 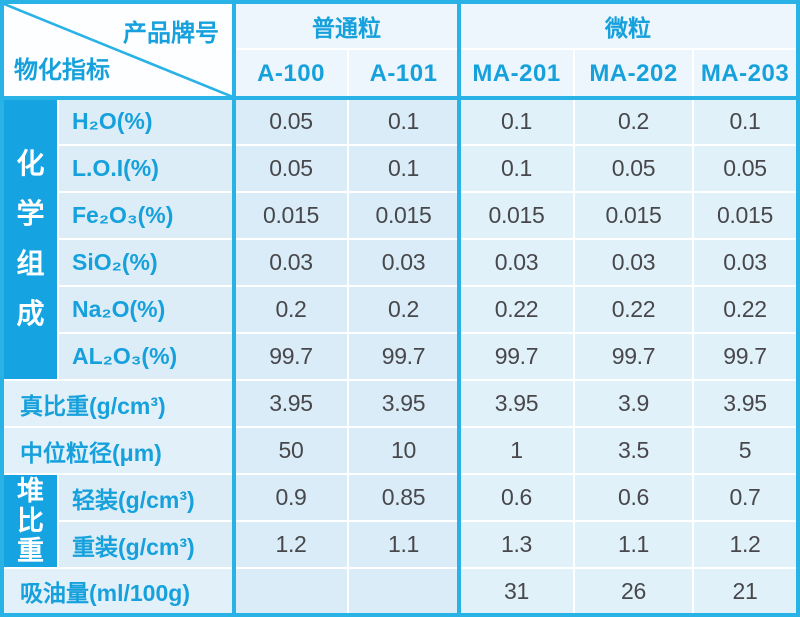 I want to click on table-cell: 5, so click(x=745, y=450).